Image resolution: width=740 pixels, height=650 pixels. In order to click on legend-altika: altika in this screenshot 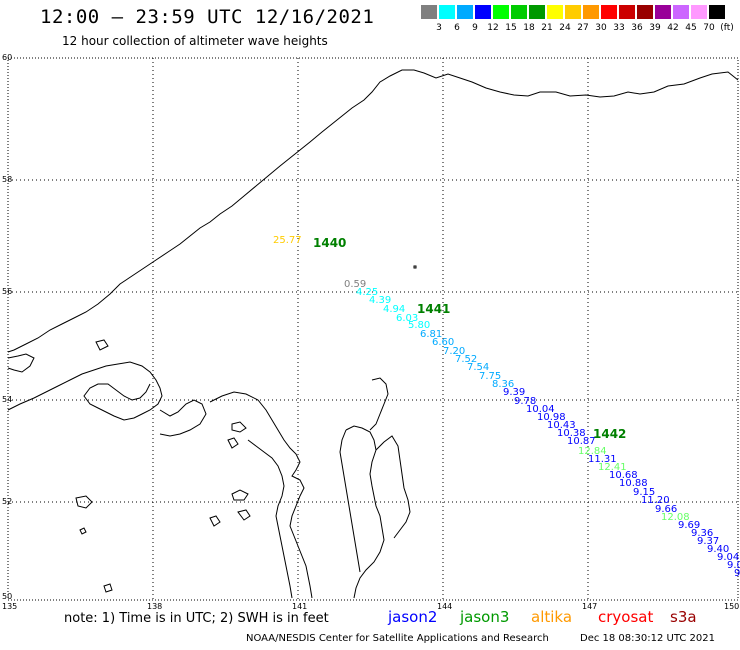, I will do `click(551, 617)`.